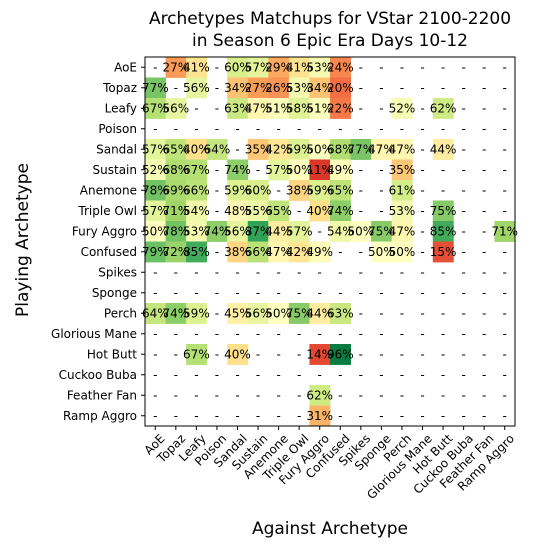  What do you see at coordinates (340, 108) in the screenshot?
I see `cell-value-label: 22%` at bounding box center [340, 108].